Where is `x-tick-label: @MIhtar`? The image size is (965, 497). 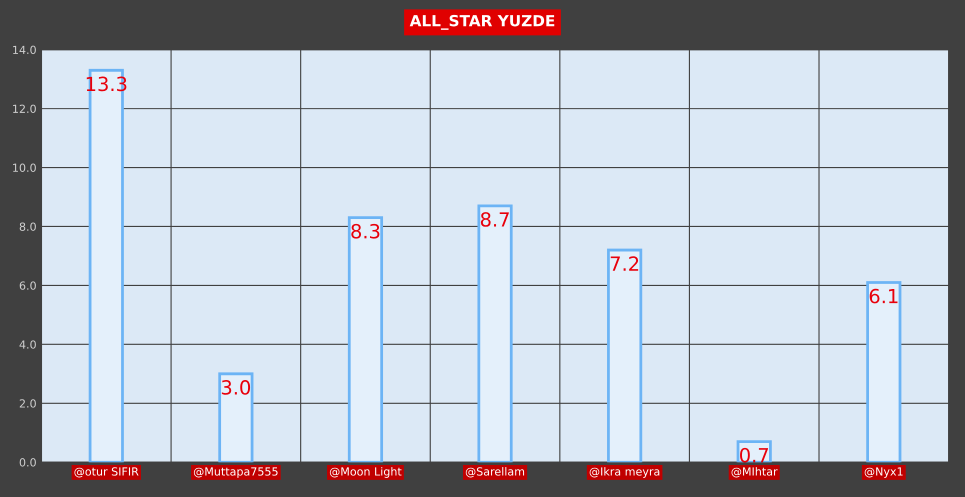
x-tick-label: @MIhtar is located at coordinates (755, 472).